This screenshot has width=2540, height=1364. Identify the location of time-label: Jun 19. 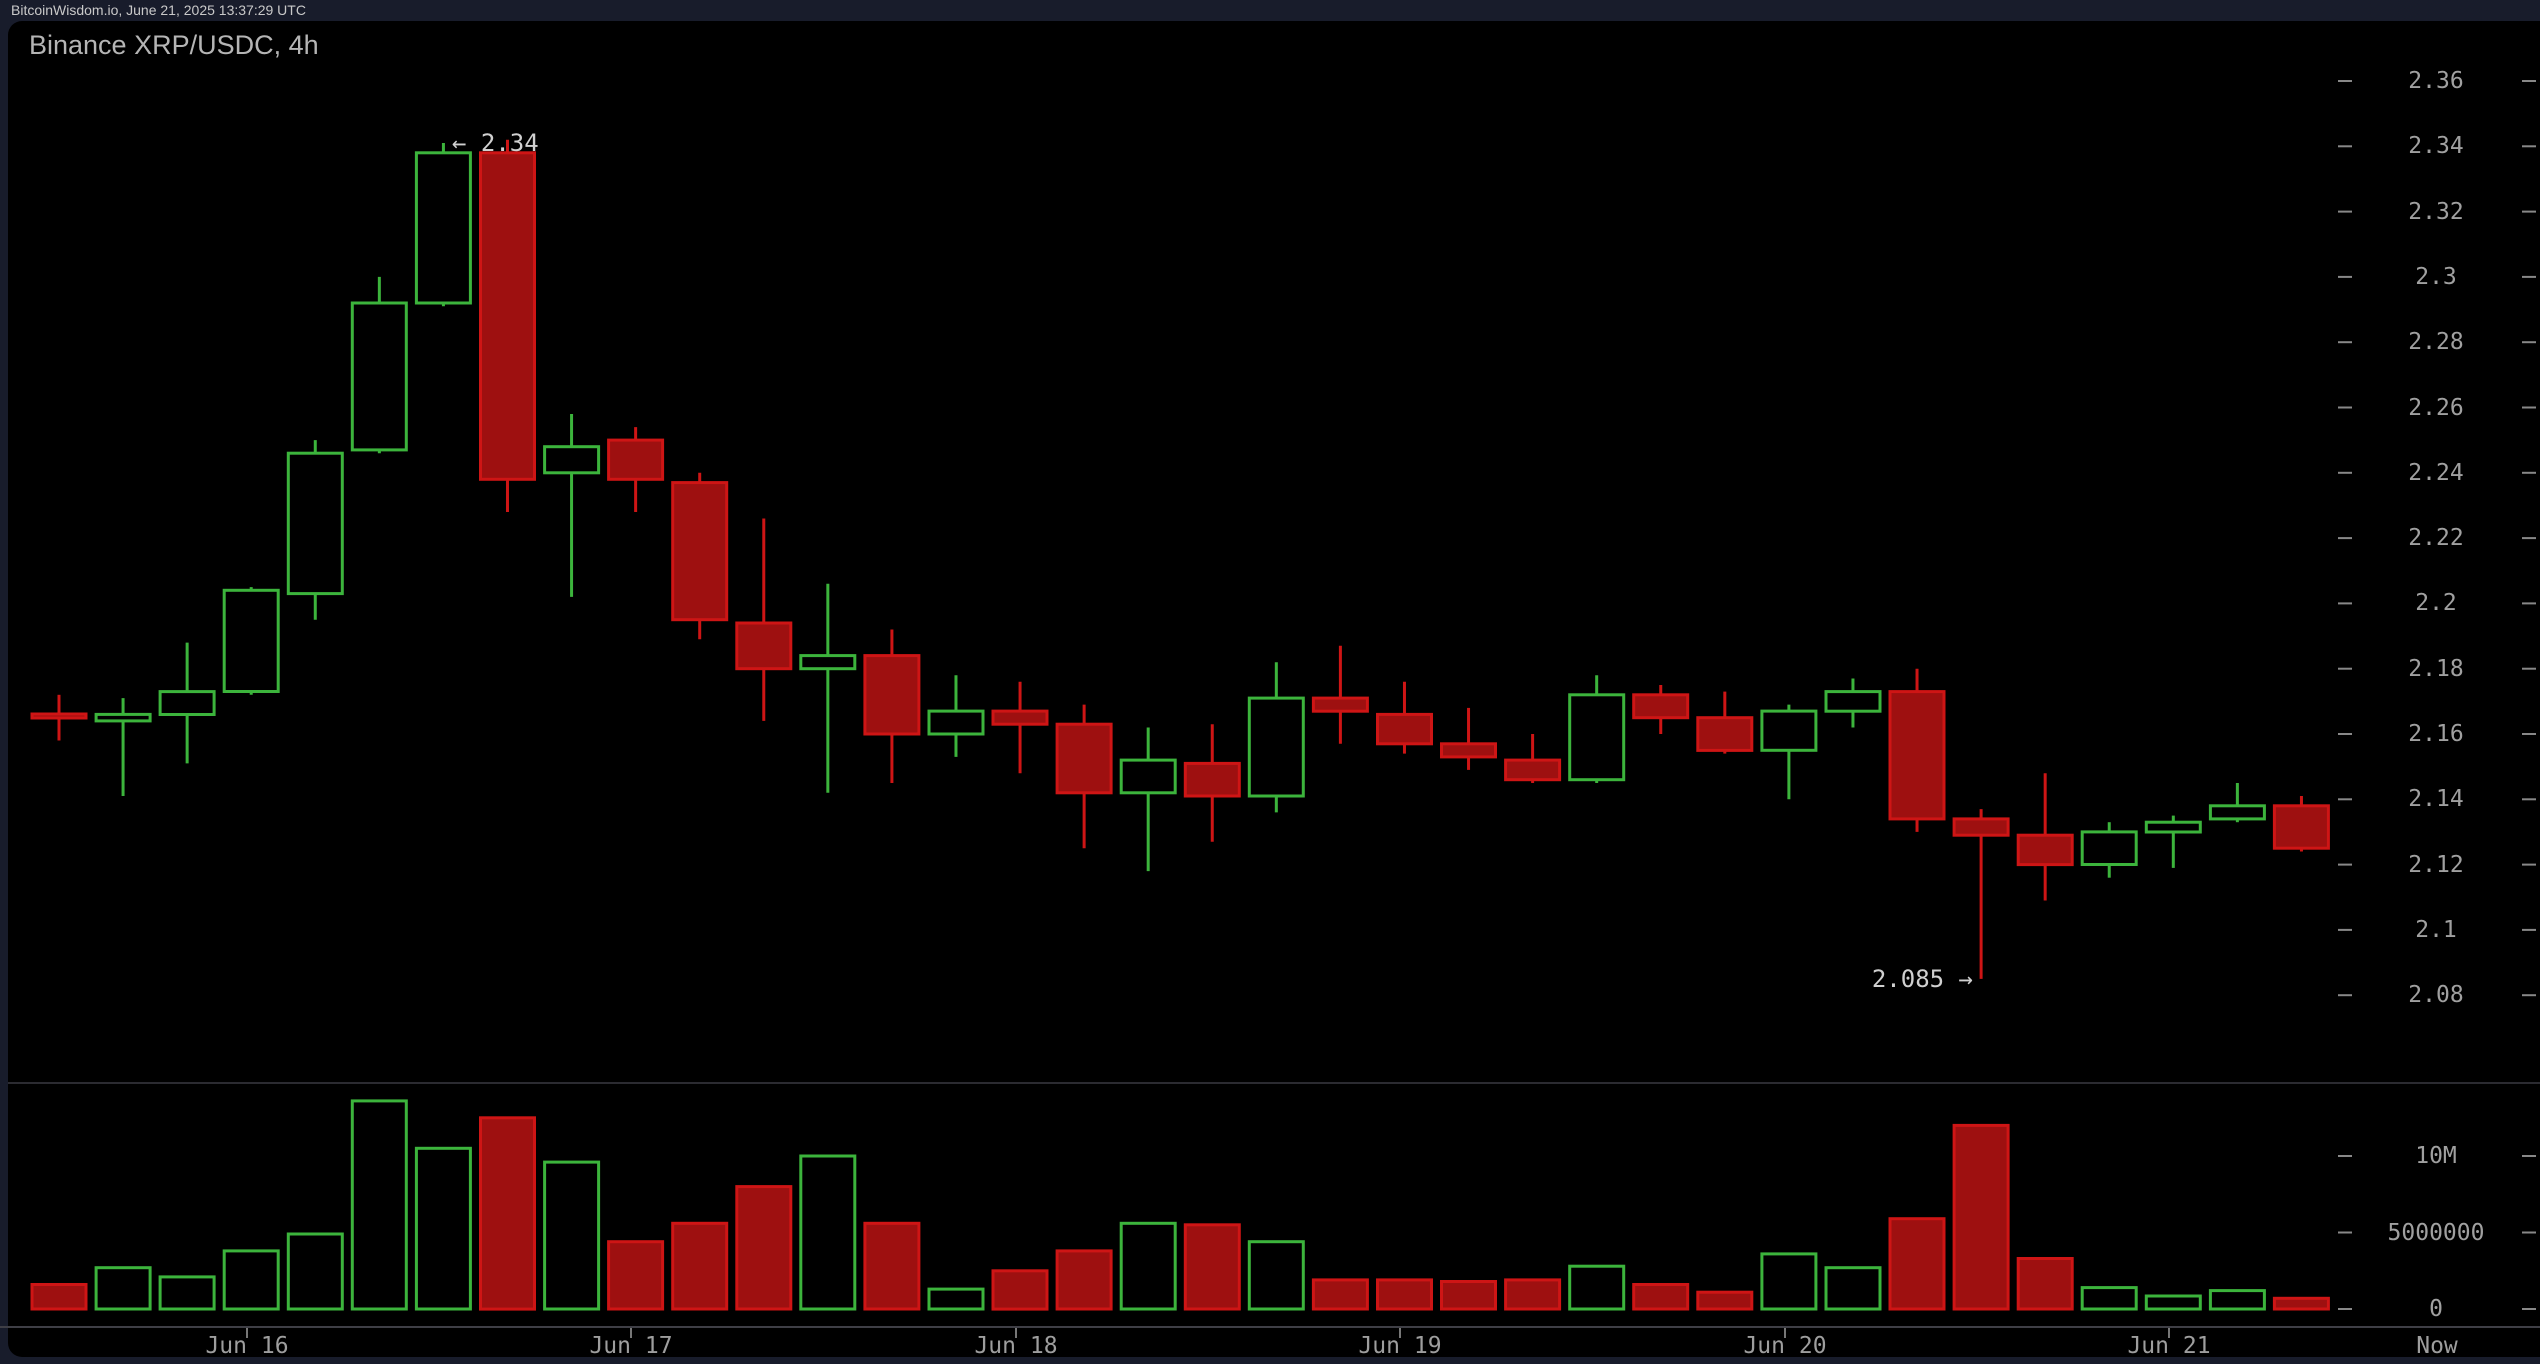
(1400, 1346).